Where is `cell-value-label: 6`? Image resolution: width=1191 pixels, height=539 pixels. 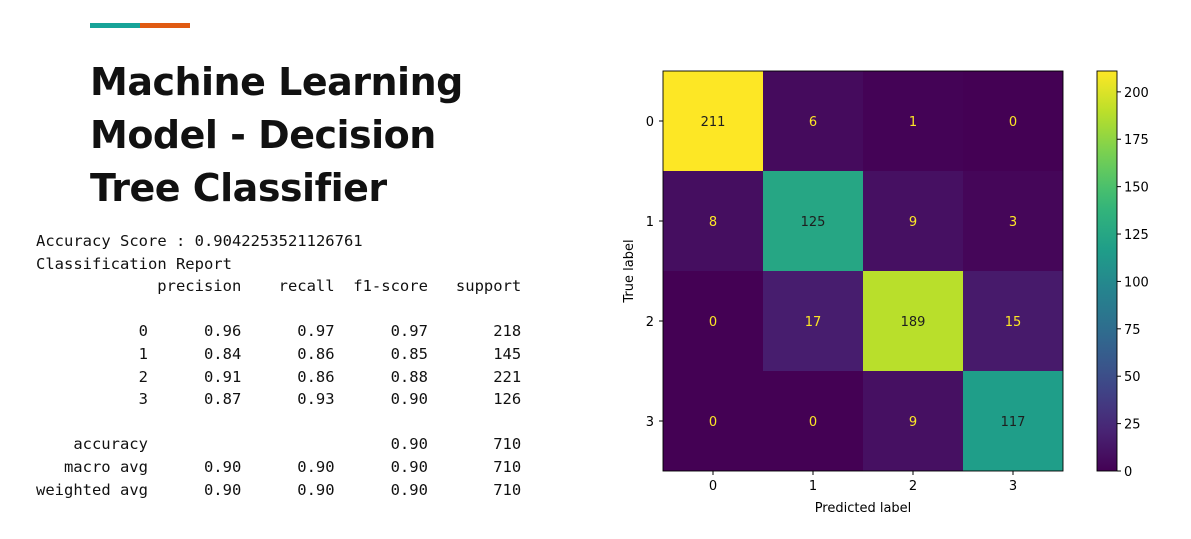 cell-value-label: 6 is located at coordinates (813, 122).